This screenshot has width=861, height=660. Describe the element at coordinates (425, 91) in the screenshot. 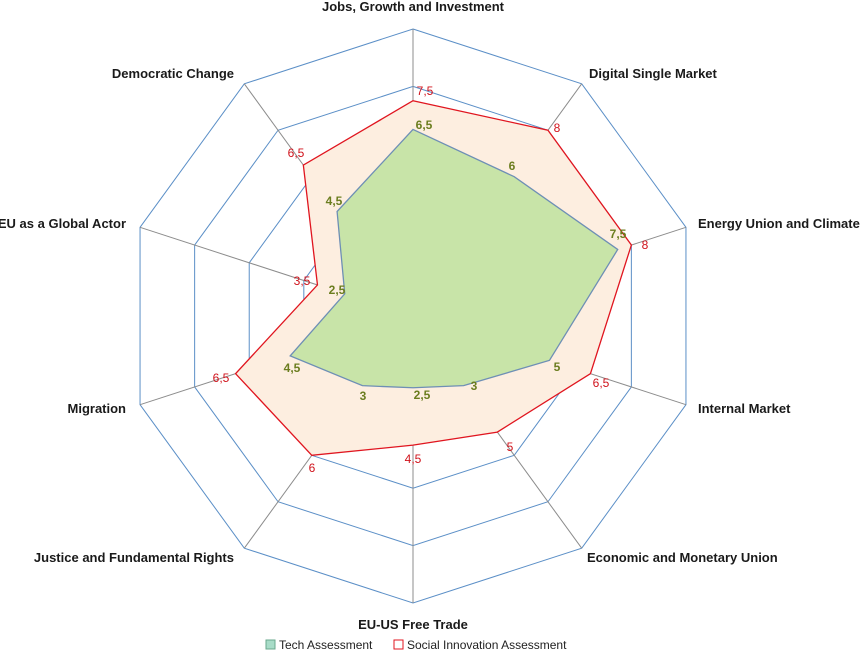

I see `social-value-label: 7,5` at that location.